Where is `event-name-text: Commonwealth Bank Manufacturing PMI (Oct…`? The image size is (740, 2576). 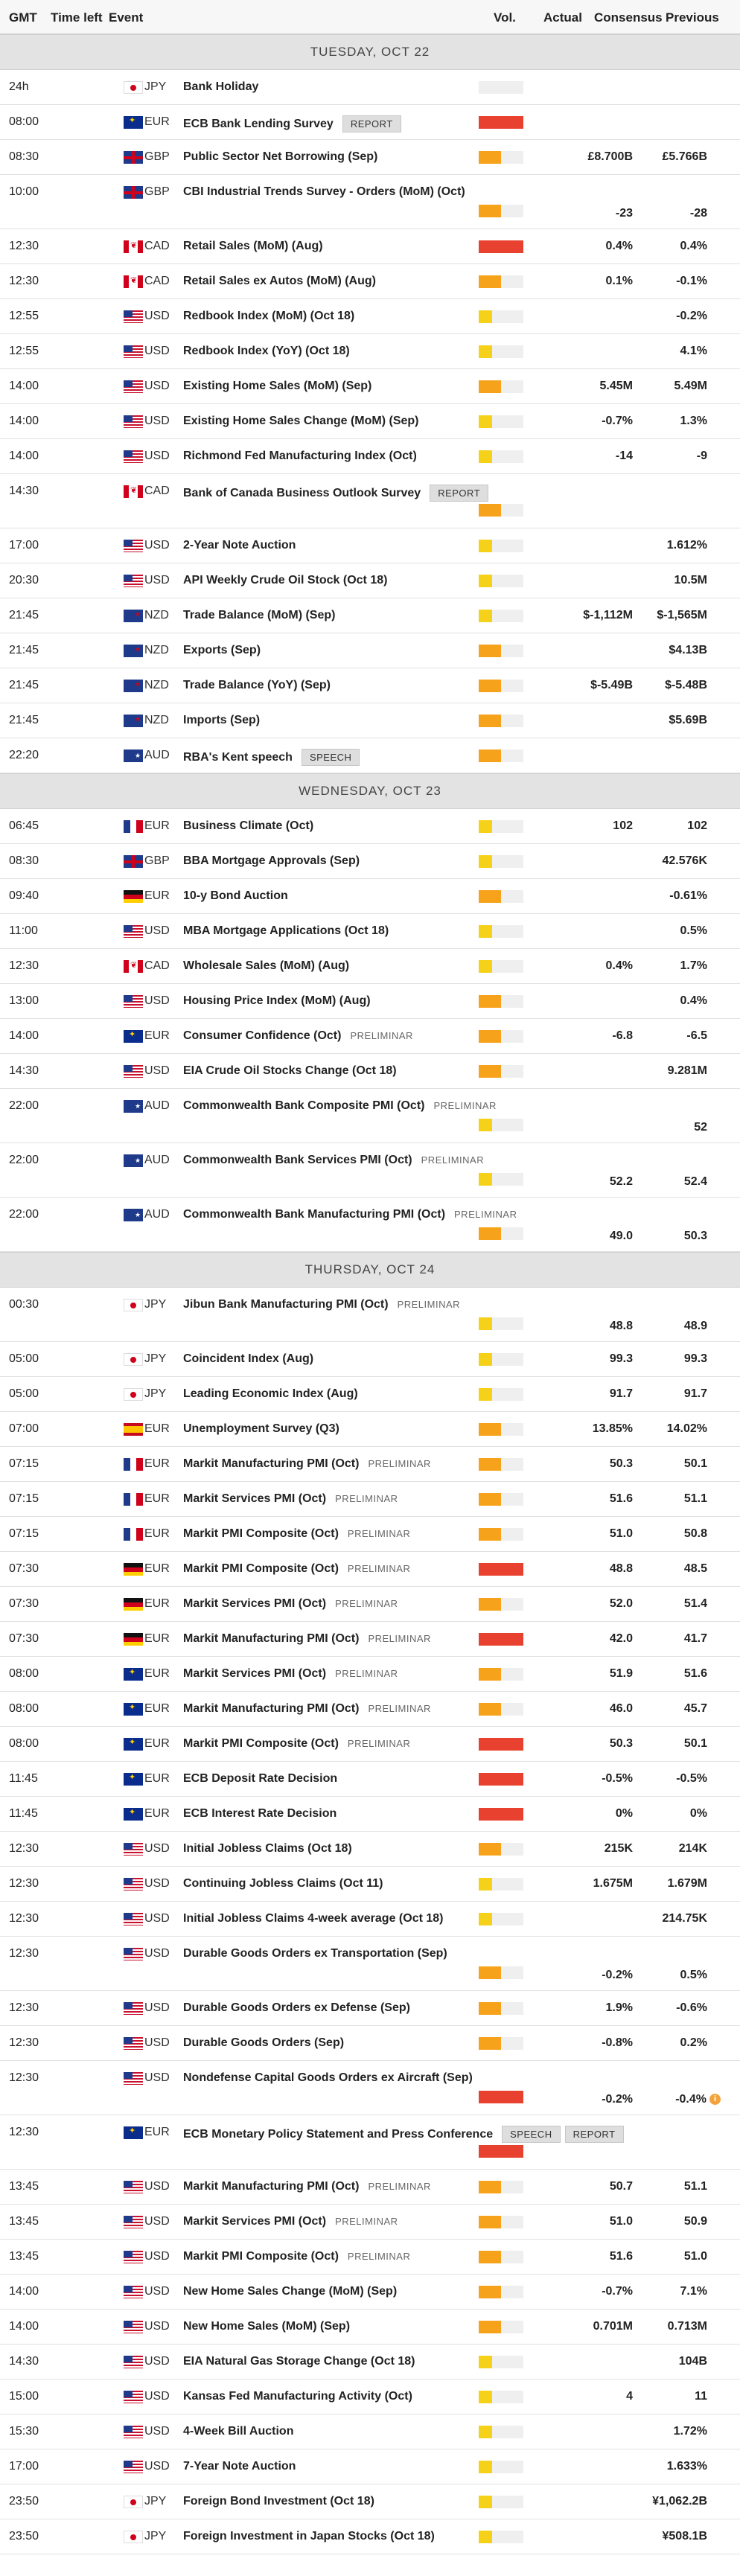
event-name-text: Commonwealth Bank Manufacturing PMI (Oct… is located at coordinates (314, 1214).